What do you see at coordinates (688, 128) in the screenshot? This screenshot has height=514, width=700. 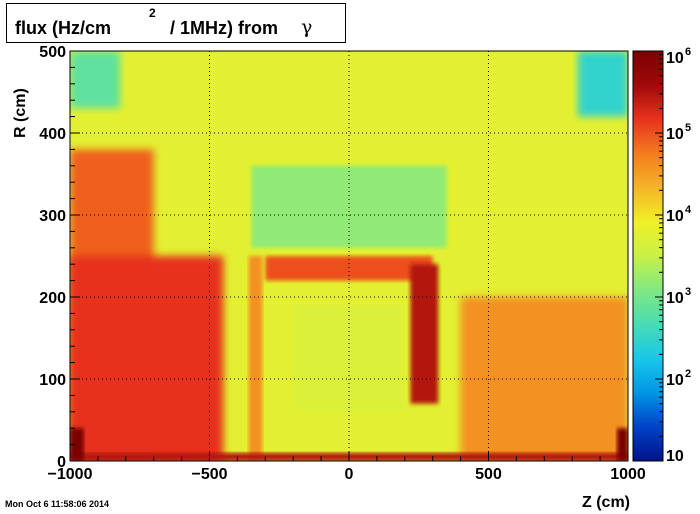 I see `colorbar-tick-exponent: 5` at bounding box center [688, 128].